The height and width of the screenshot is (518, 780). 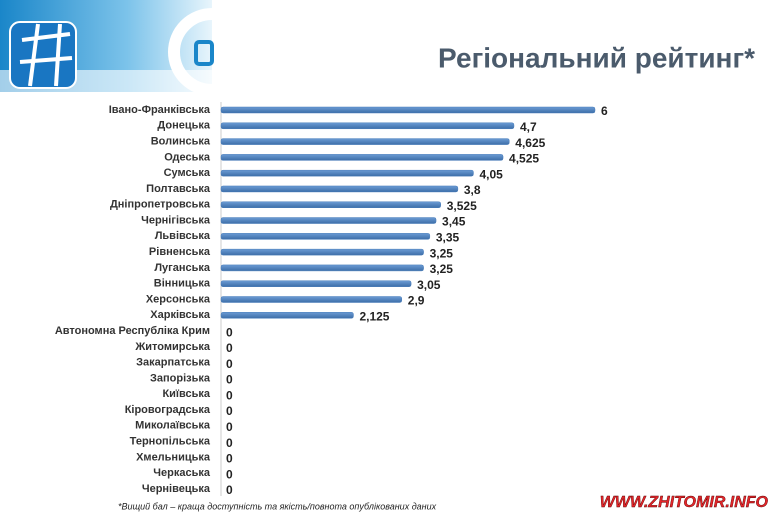 What do you see at coordinates (180, 315) in the screenshot?
I see `category-label: Харківська` at bounding box center [180, 315].